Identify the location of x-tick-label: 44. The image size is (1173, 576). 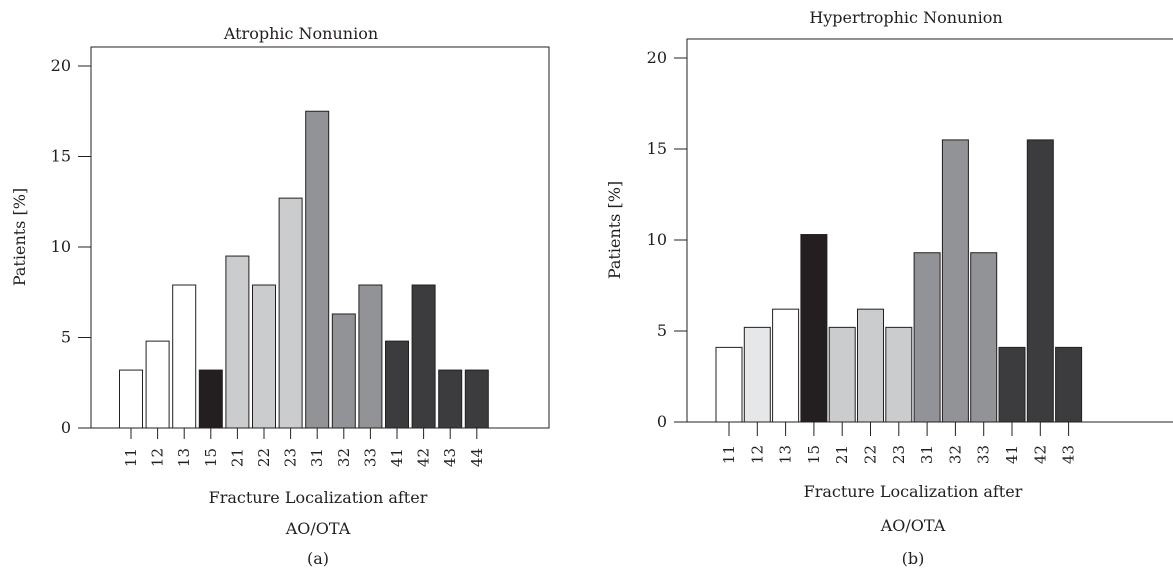
(477, 457).